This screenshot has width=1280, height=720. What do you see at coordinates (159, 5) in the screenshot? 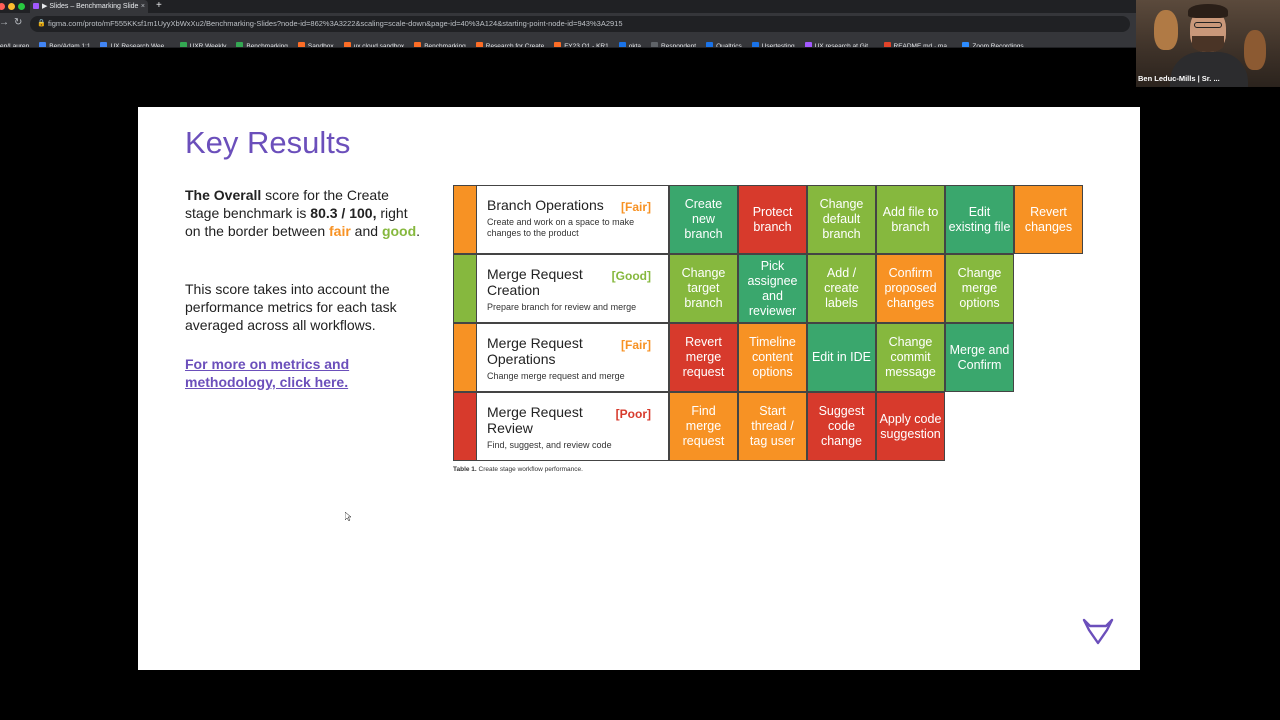
I see `new-tab-icon: +` at bounding box center [159, 5].